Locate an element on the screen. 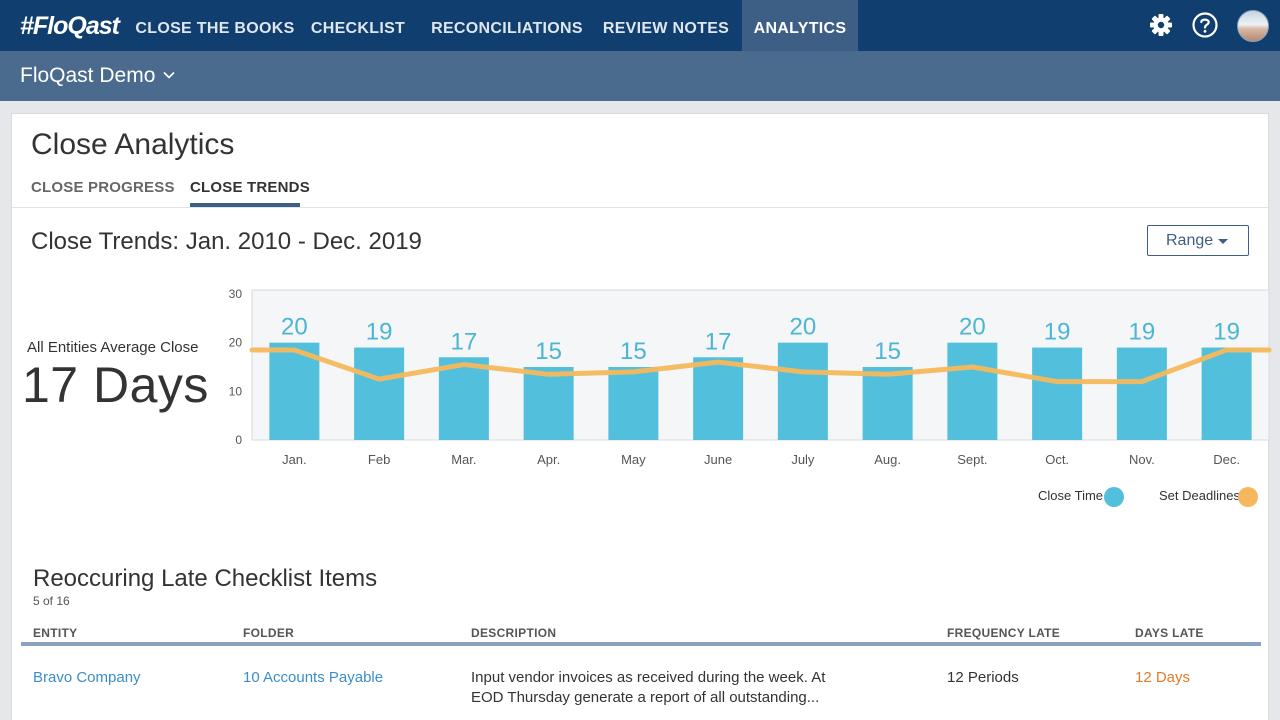 Image resolution: width=1280 pixels, height=720 pixels. nav-checklist: CHECKLIST is located at coordinates (358, 28).